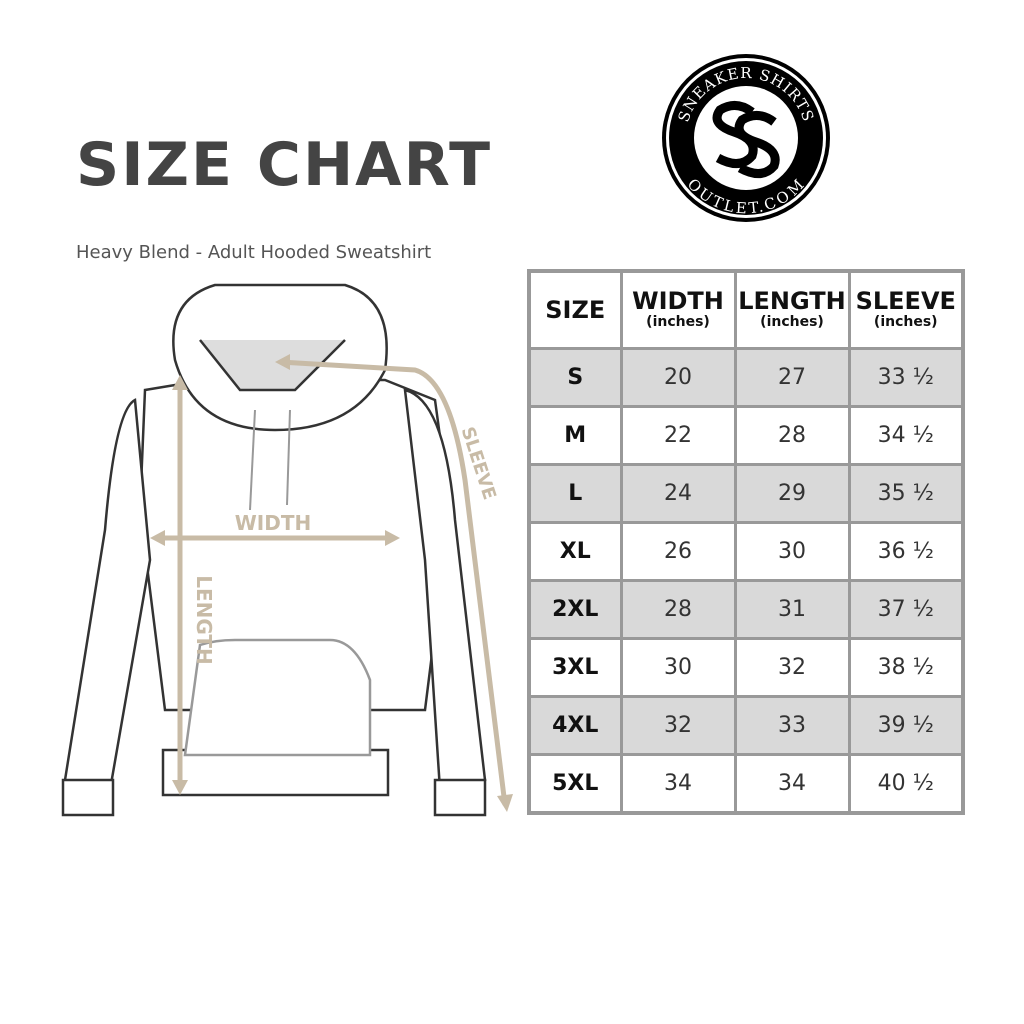  Describe the element at coordinates (678, 551) in the screenshot. I see `width-cell: 26` at that location.